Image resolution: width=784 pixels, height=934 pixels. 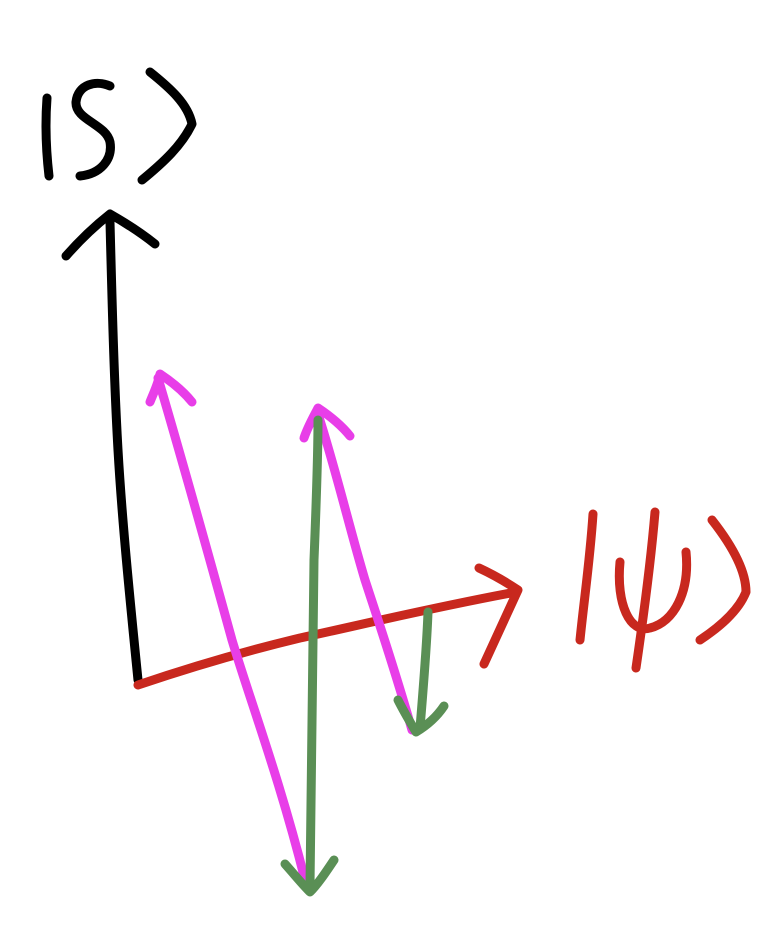 I want to click on green-short-arrowhead, so click(x=421, y=716).